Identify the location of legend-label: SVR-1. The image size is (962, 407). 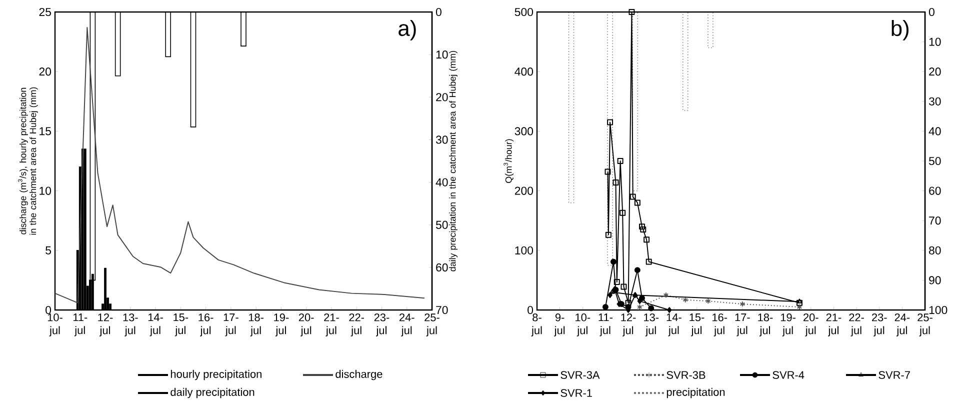
(576, 393).